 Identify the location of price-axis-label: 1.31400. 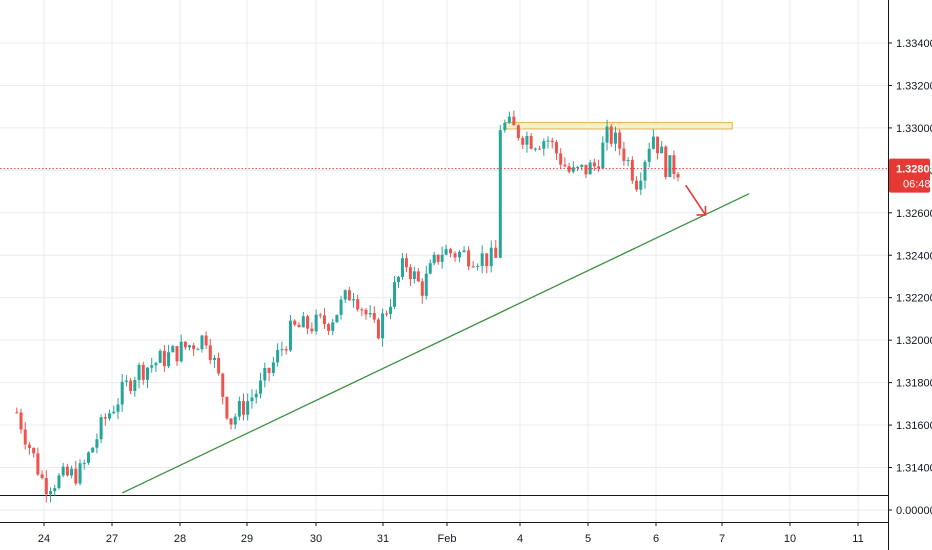
(914, 469).